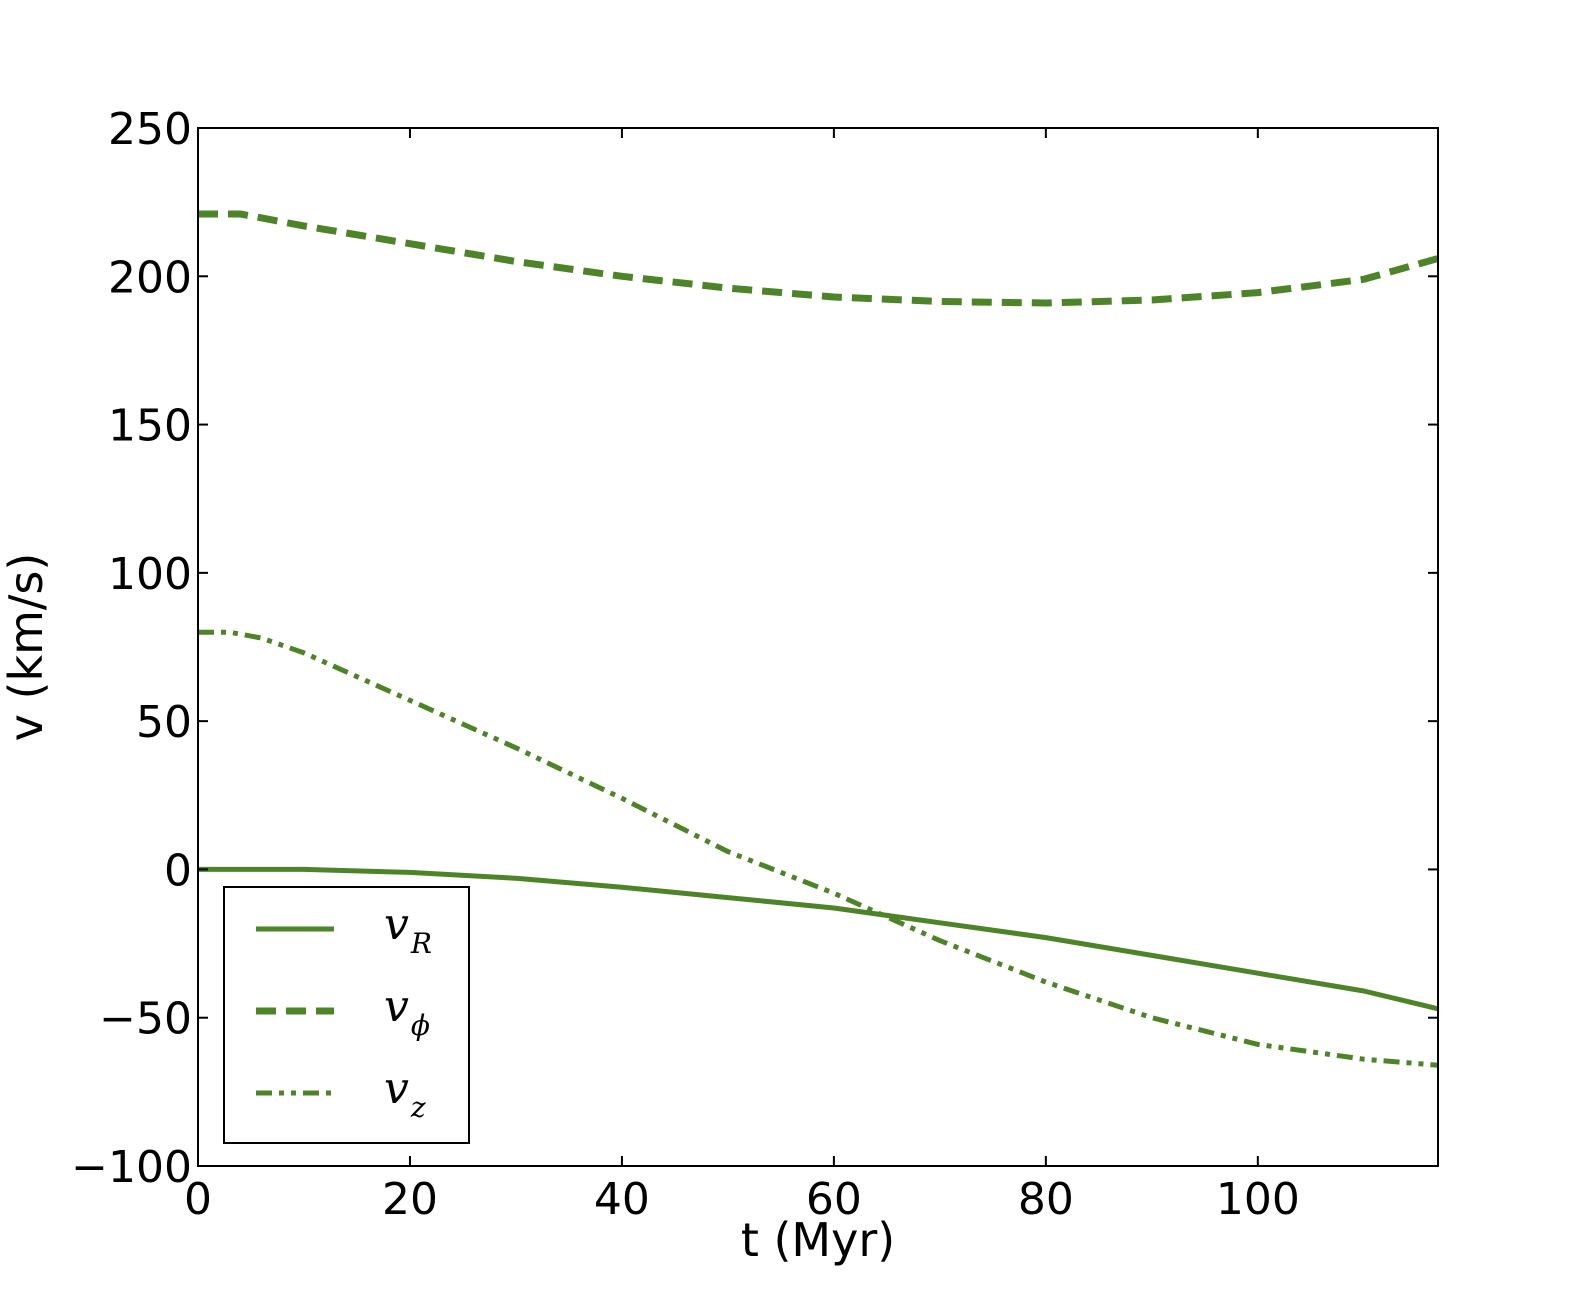 Image resolution: width=1587 pixels, height=1289 pixels. Describe the element at coordinates (421, 943) in the screenshot. I see `legend-label-sub: R` at that location.